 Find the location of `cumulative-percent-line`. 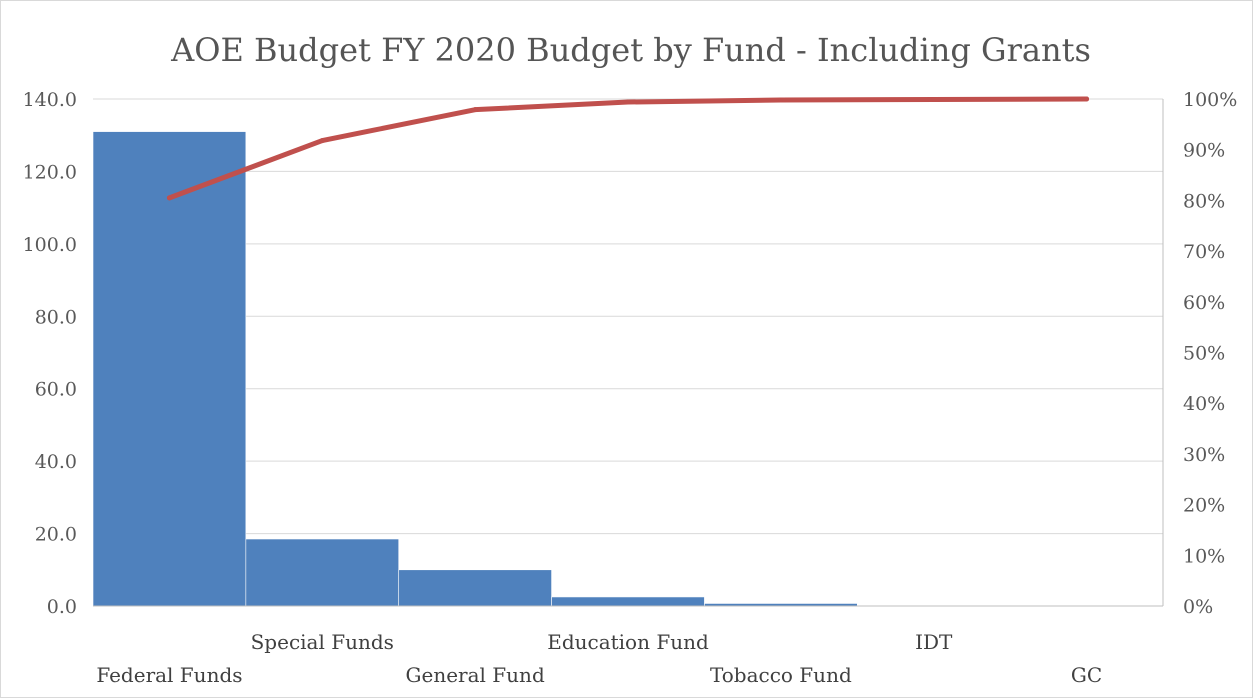

cumulative-percent-line is located at coordinates (628, 148).